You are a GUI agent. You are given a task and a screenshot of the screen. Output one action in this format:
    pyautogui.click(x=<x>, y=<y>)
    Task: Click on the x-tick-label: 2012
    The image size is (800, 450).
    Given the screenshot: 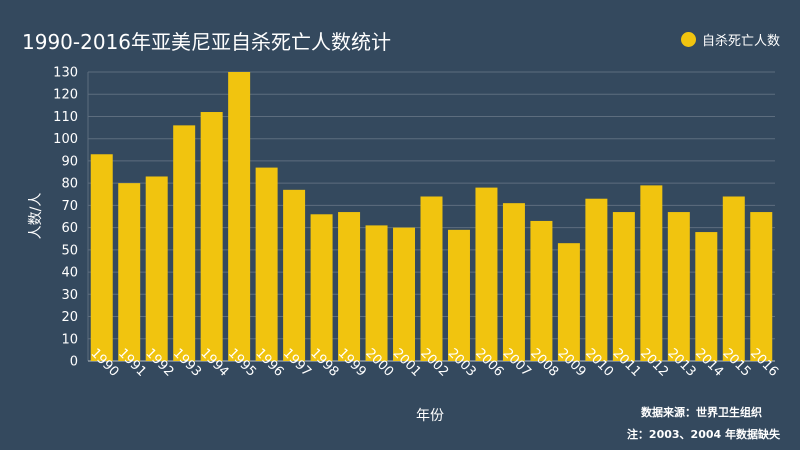 What is the action you would take?
    pyautogui.click(x=654, y=363)
    